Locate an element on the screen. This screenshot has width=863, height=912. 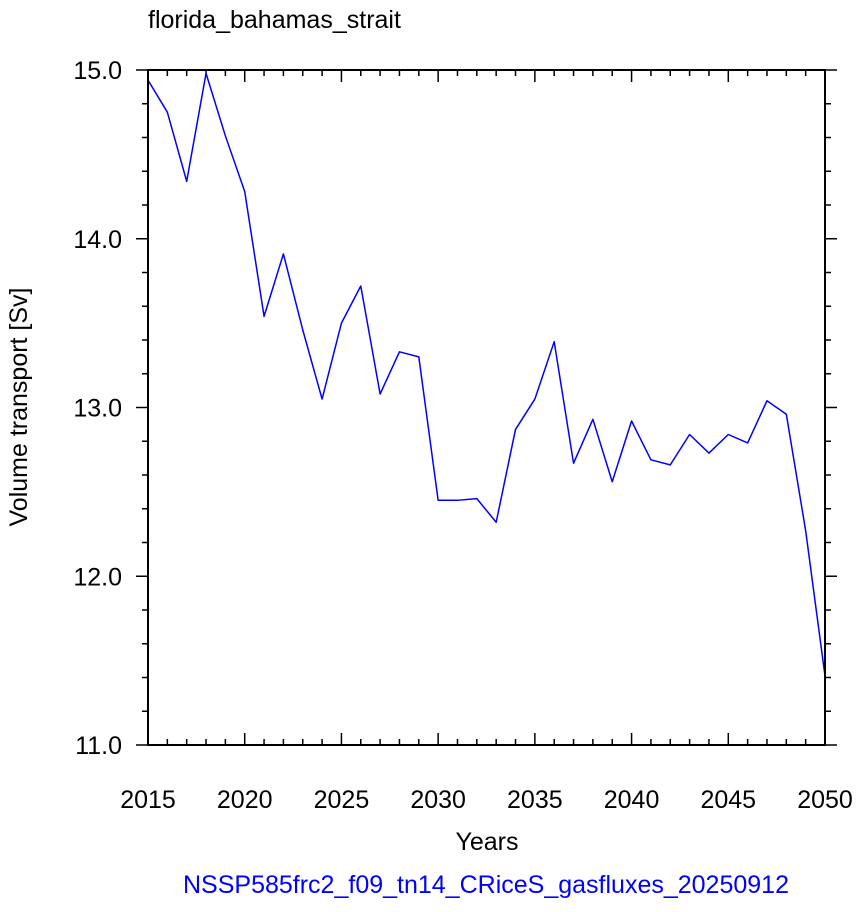
y-tick-label: 14.0 is located at coordinates (97, 240).